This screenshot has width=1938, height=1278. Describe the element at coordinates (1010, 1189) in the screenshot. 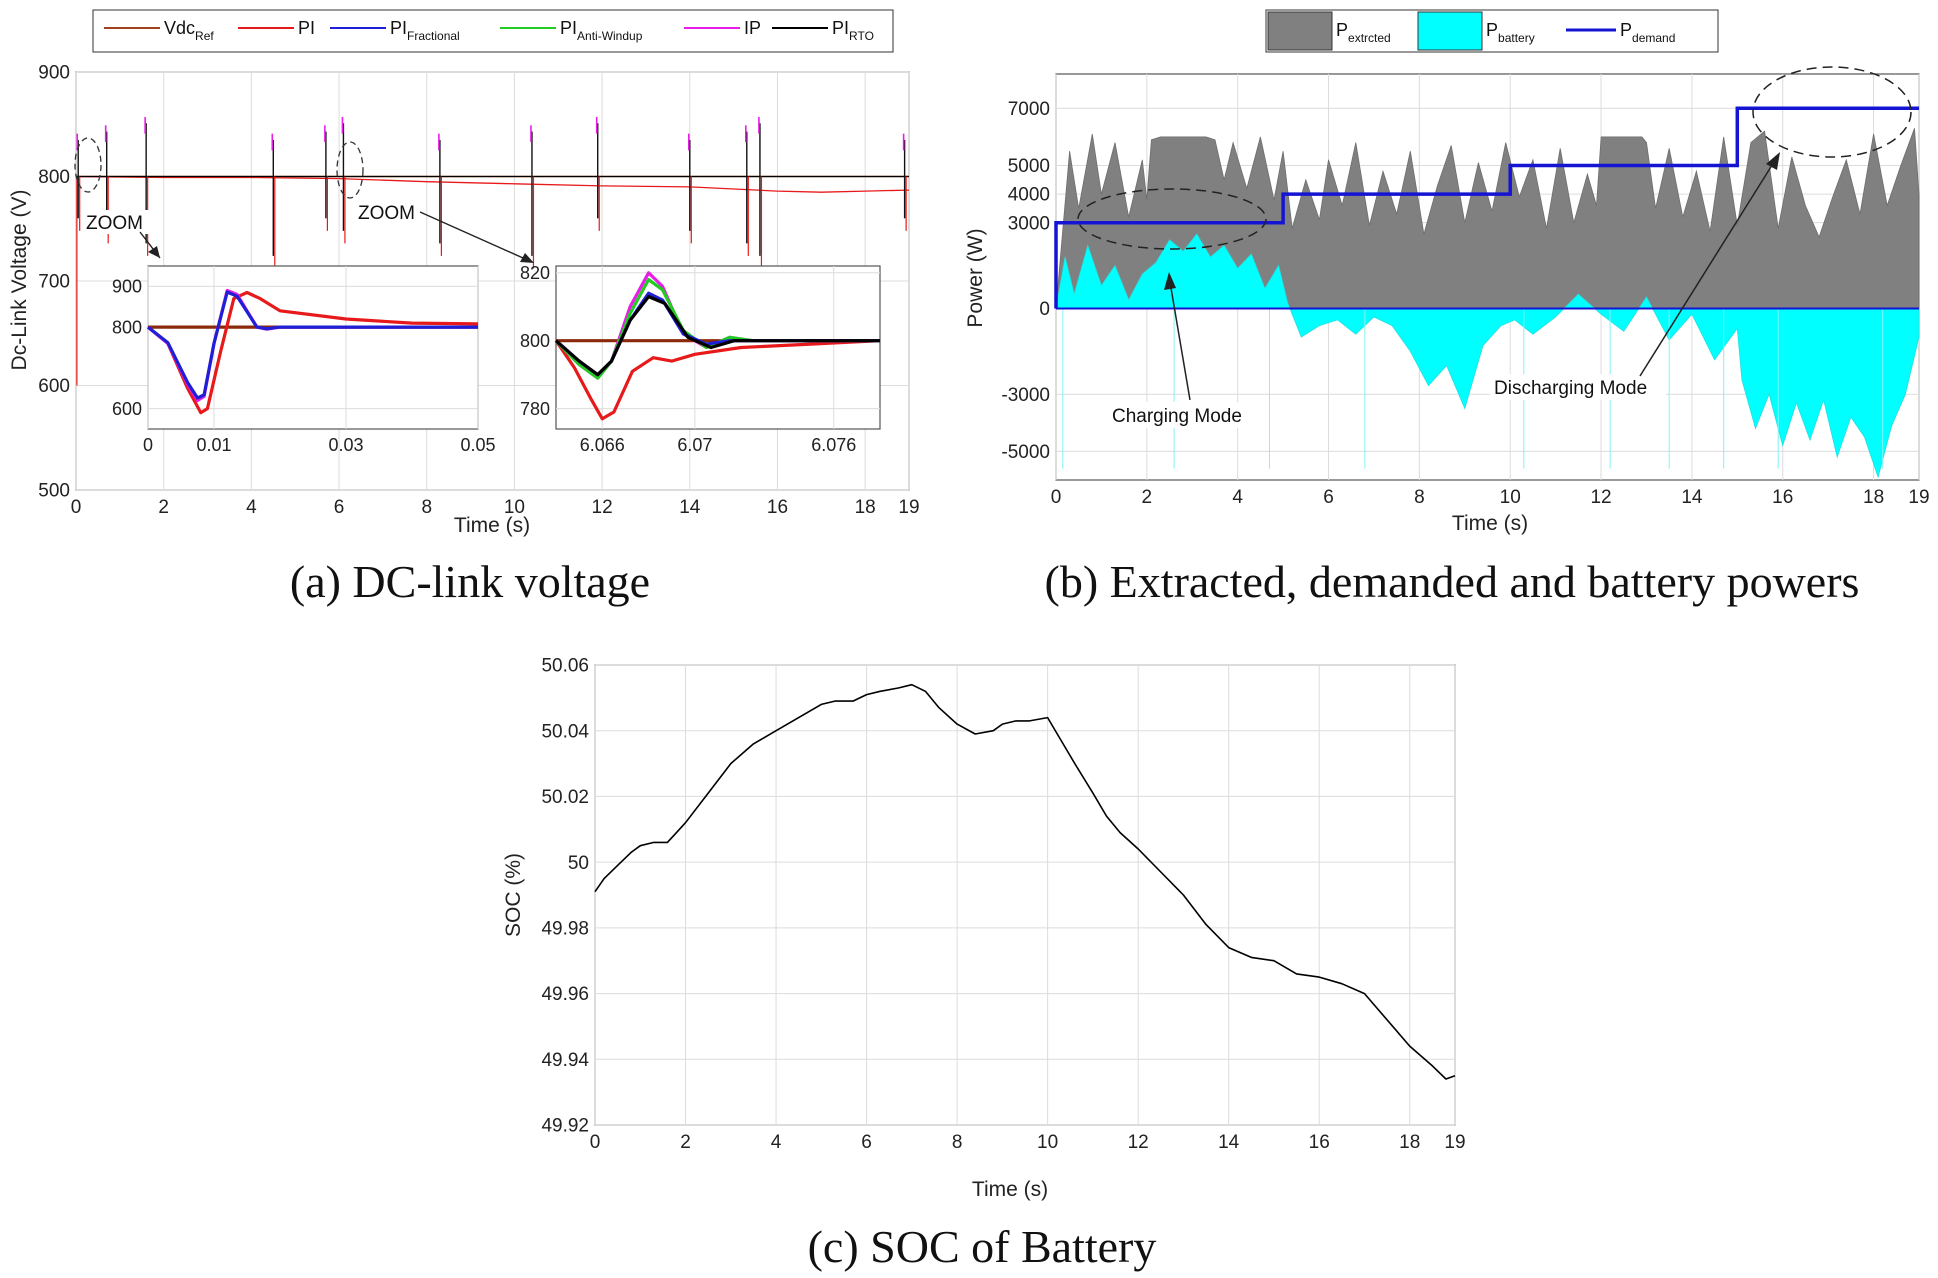

I see `panel-c-xlabel: Time (s)` at that location.